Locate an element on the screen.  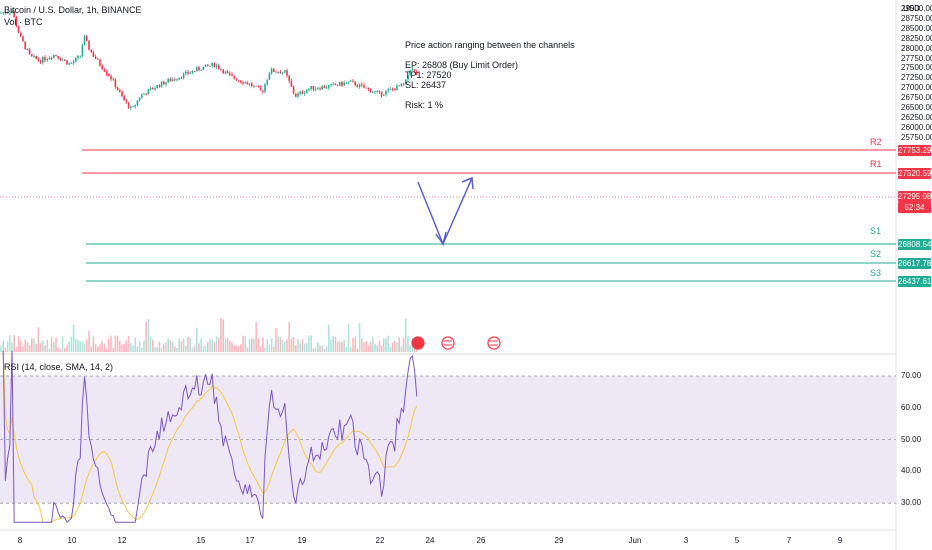
rsi-tick: 40.00 is located at coordinates (911, 471).